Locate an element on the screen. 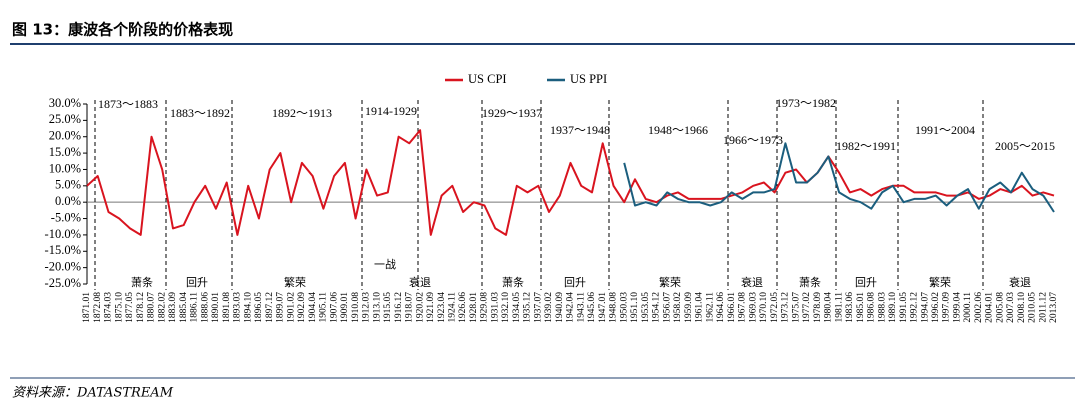 This screenshot has height=416, width=1080. x-tick-label: 1926.06 is located at coordinates (463, 307).